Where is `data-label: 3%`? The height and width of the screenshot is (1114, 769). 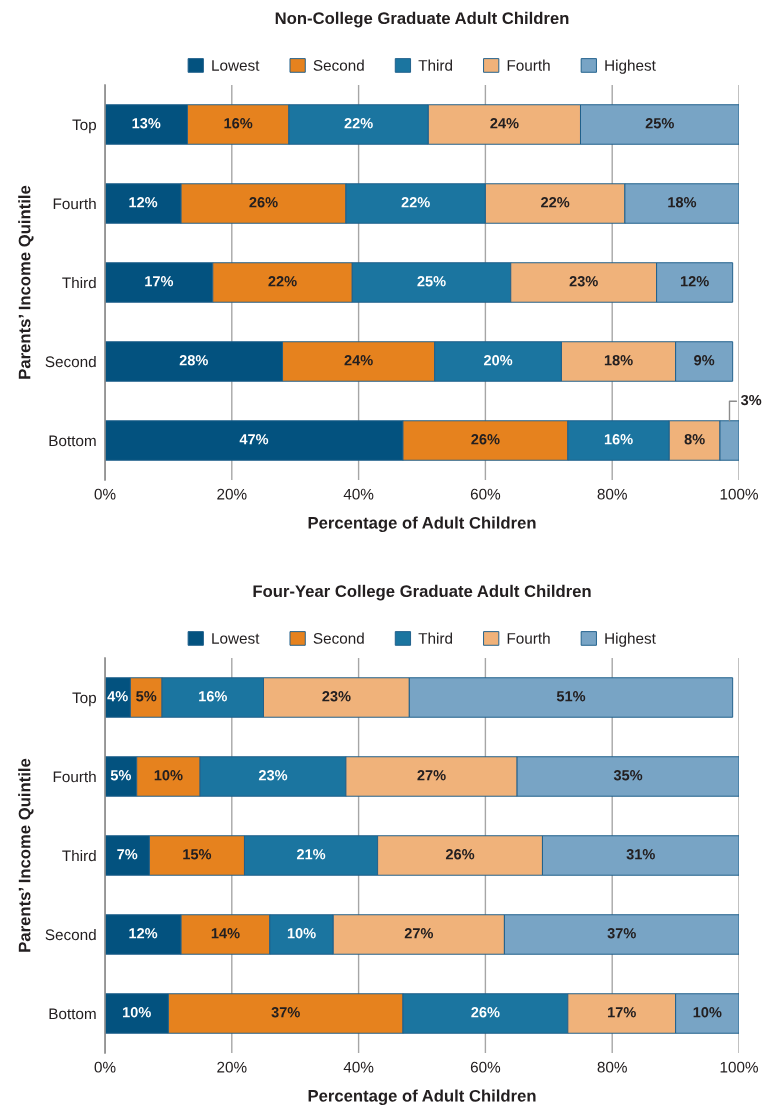 data-label: 3% is located at coordinates (751, 400).